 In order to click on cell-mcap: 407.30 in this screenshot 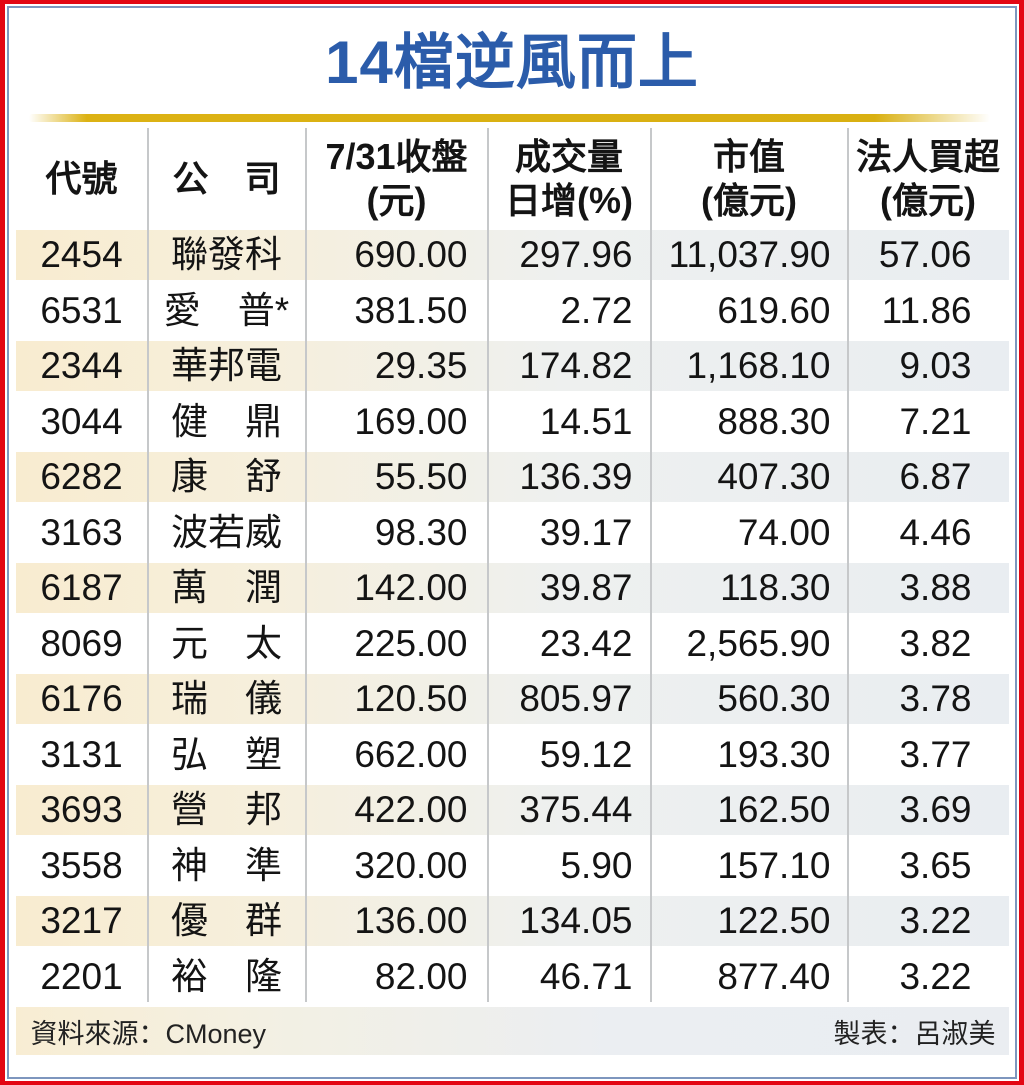, I will do `click(774, 476)`.